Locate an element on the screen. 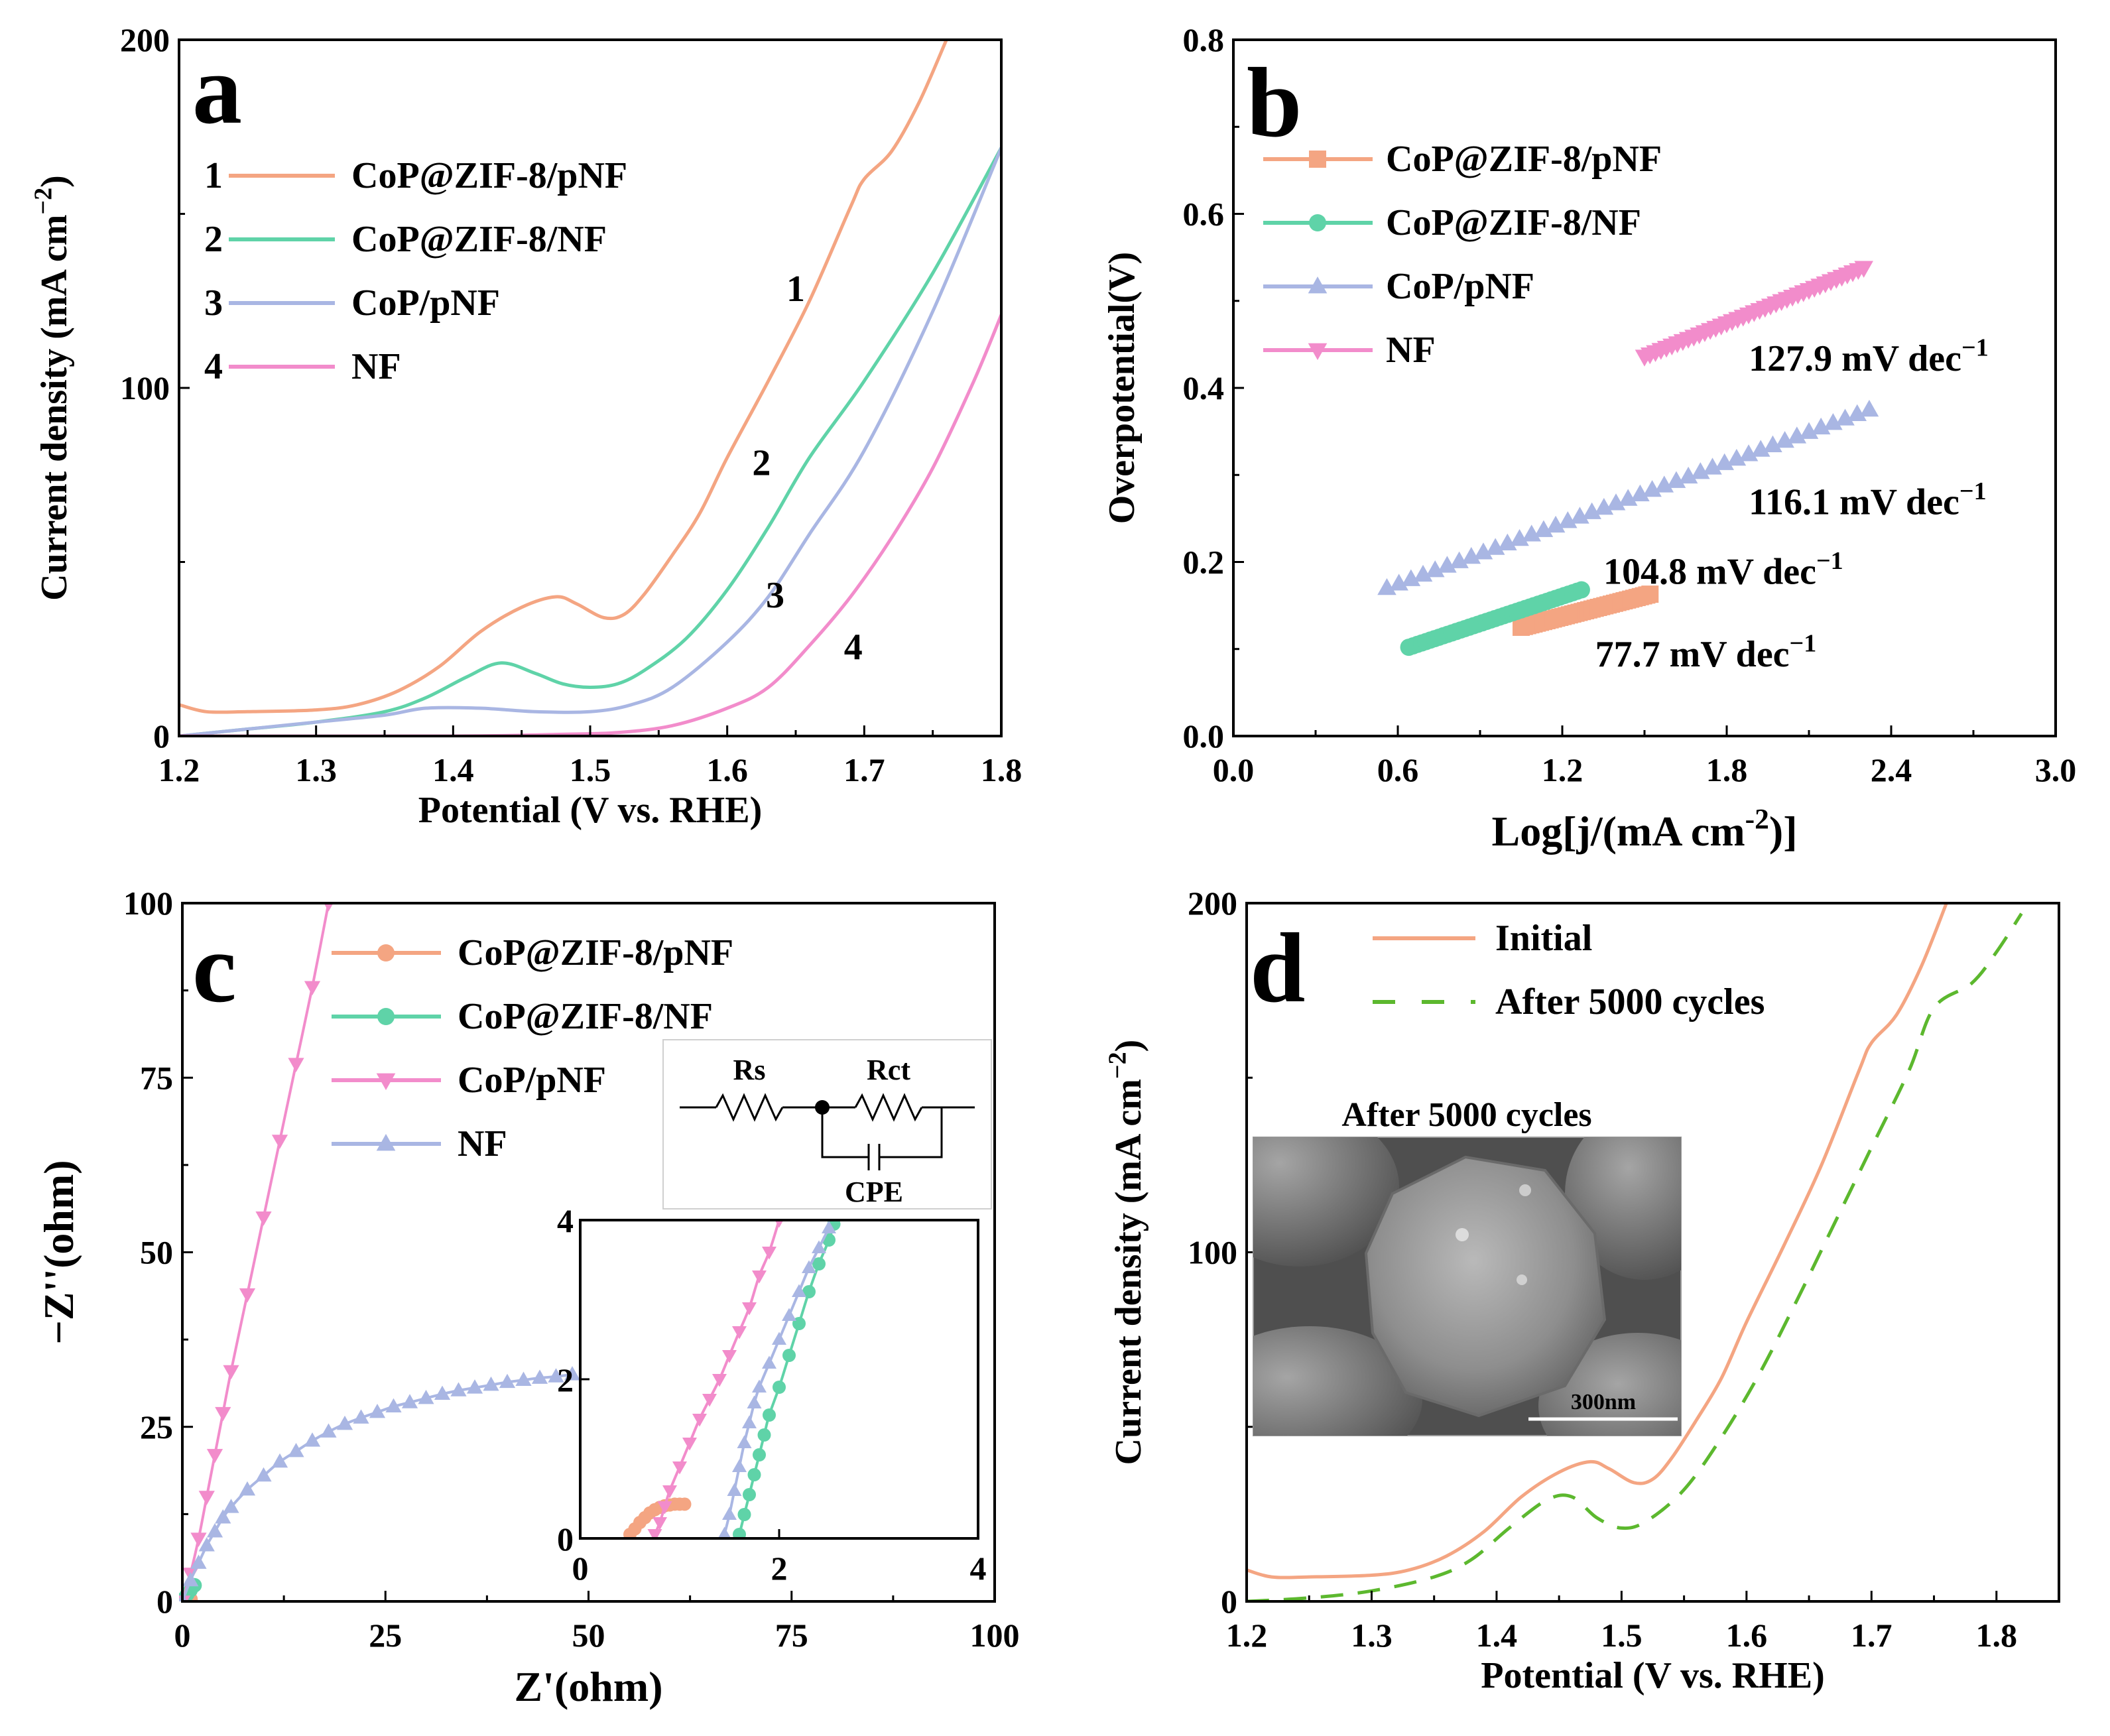  panel-a-label: a is located at coordinates (217, 89).